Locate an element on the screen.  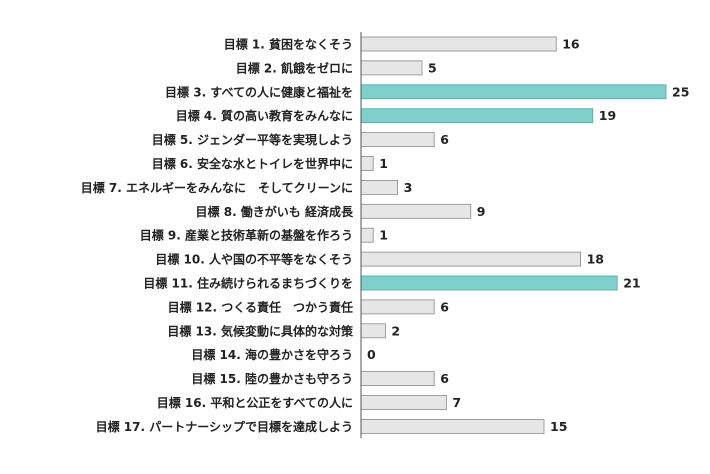
data-label: 2 is located at coordinates (395, 330).